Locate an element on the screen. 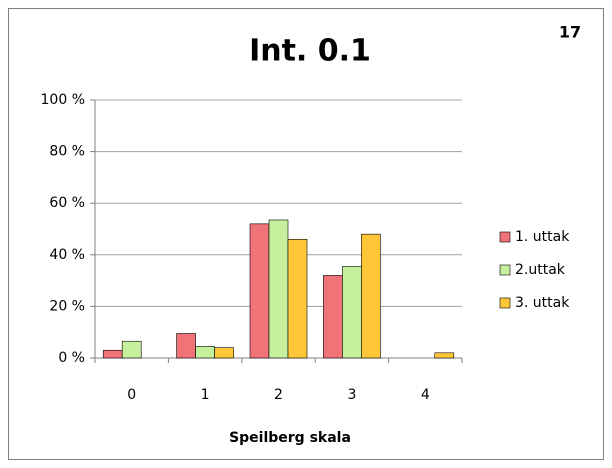 The width and height of the screenshot is (612, 468). y-tick-label: 40 % is located at coordinates (67, 255).